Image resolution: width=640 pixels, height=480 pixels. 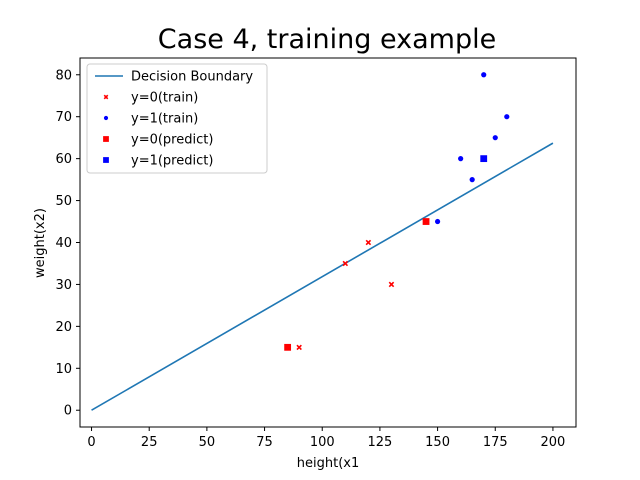 I want to click on x-tick-label: 50, so click(x=207, y=442).